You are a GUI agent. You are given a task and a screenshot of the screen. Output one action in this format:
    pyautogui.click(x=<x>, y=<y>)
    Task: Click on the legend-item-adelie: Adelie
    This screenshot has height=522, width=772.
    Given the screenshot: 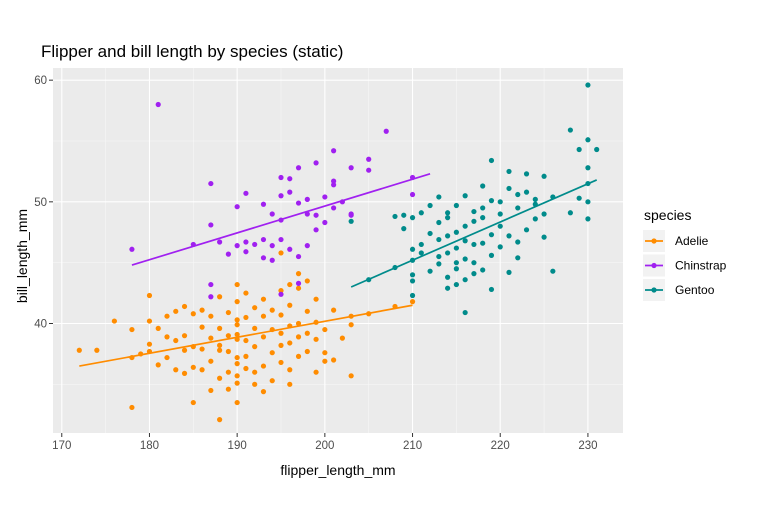 What is the action you would take?
    pyautogui.click(x=676, y=241)
    